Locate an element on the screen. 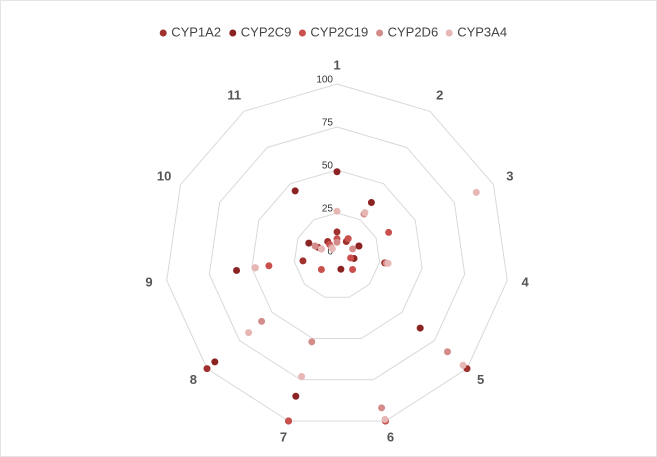  category-label: 8 is located at coordinates (193, 379).